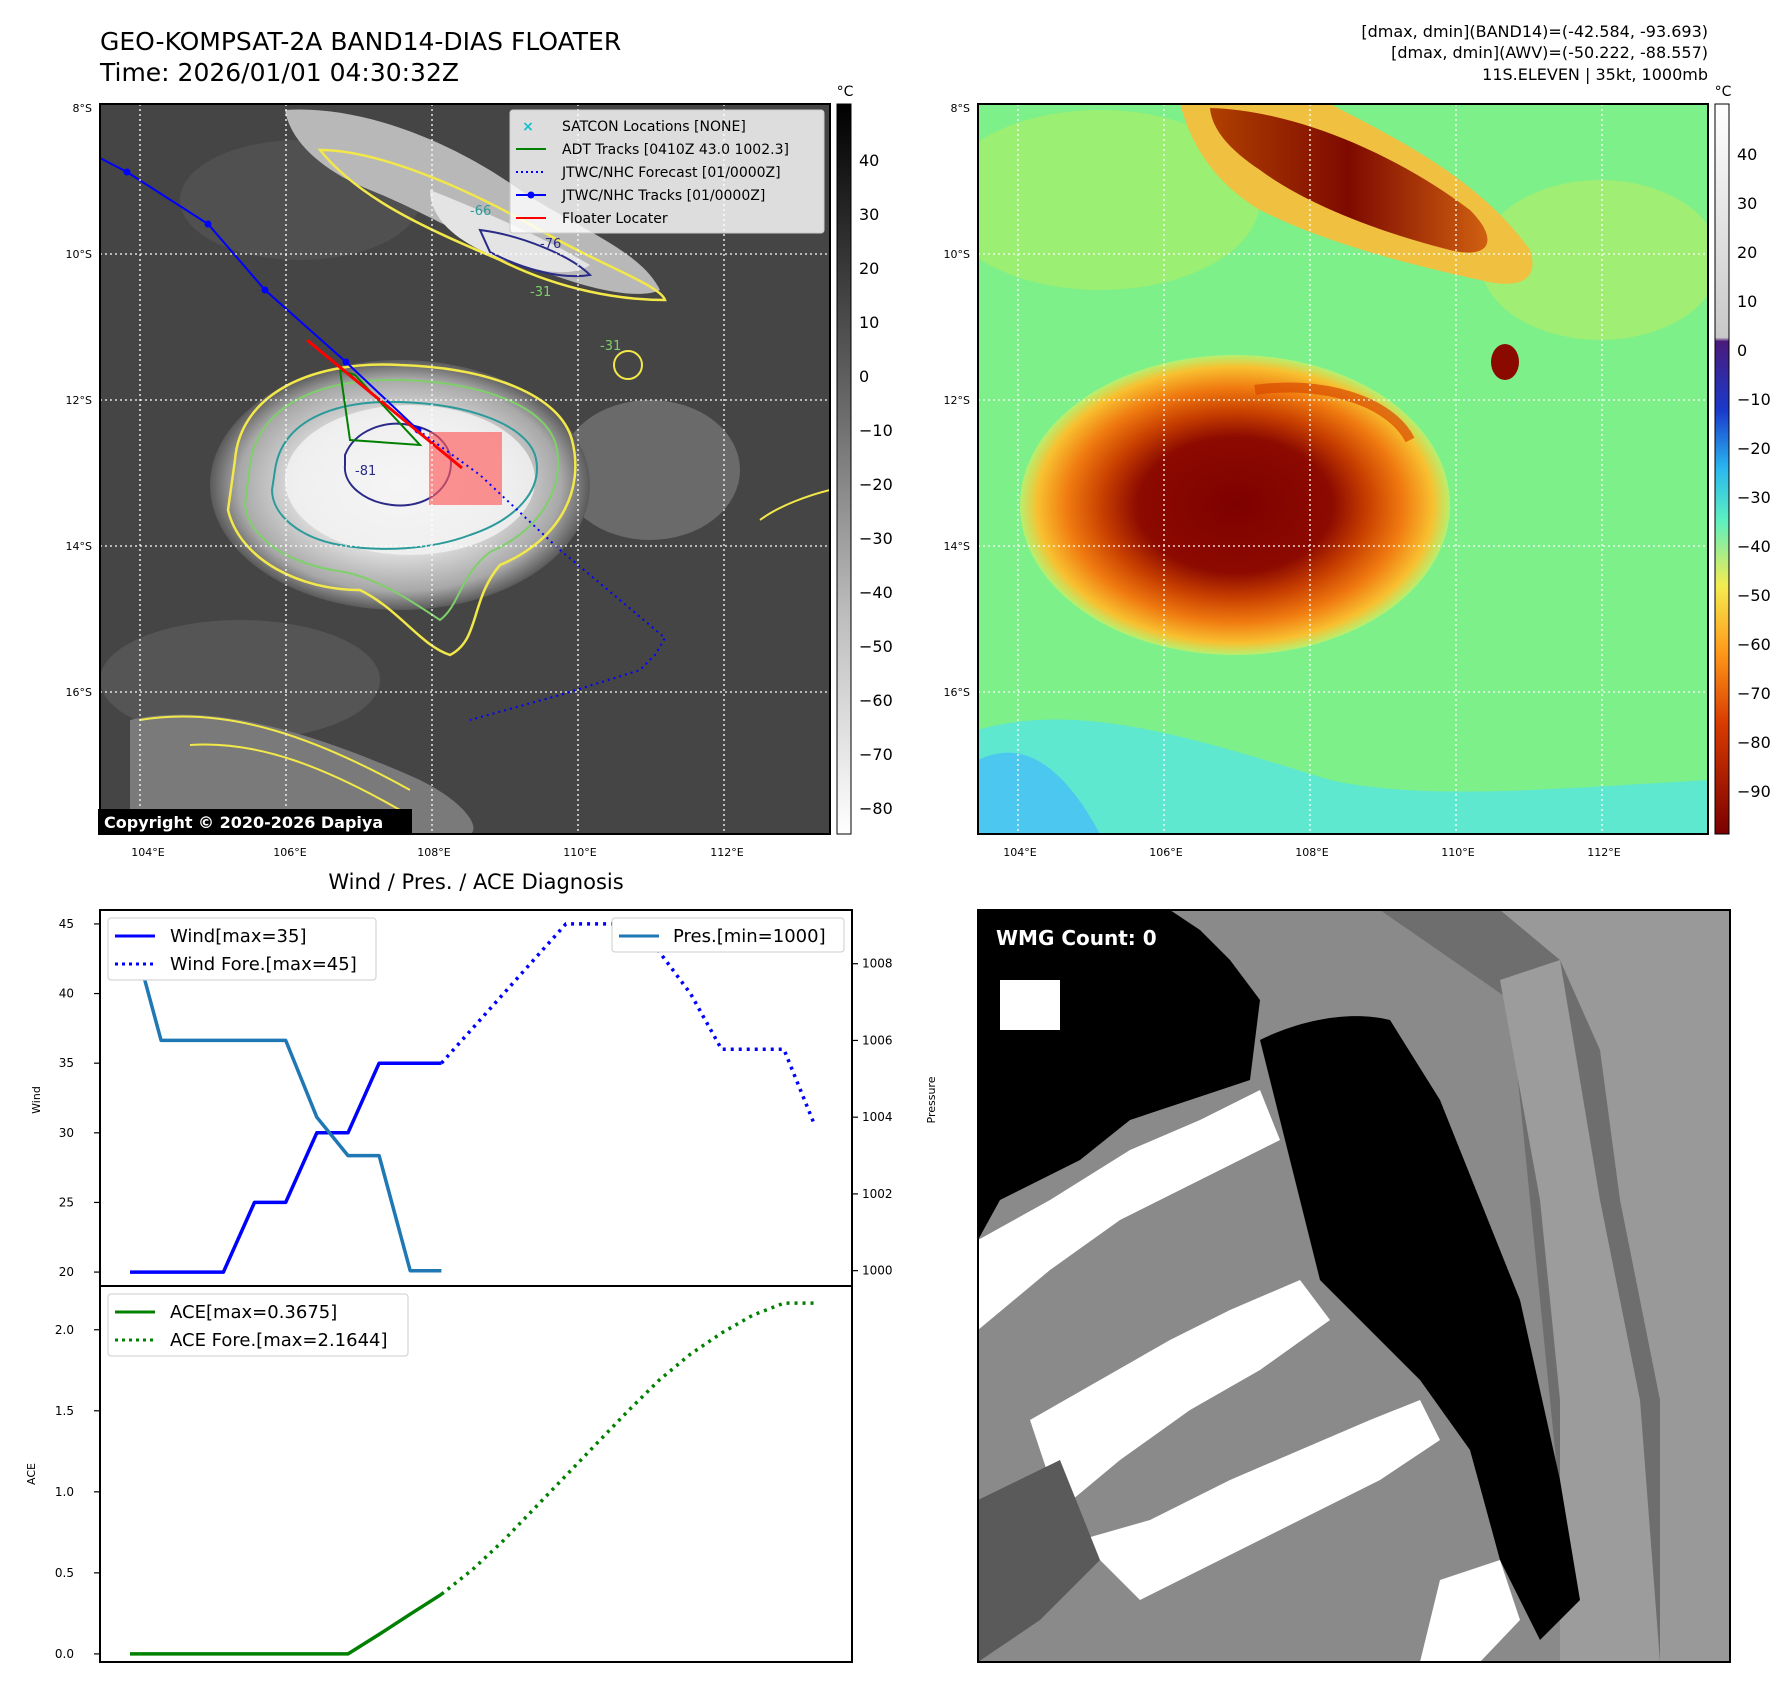  I want to click on wind-line, so click(286, 1167).